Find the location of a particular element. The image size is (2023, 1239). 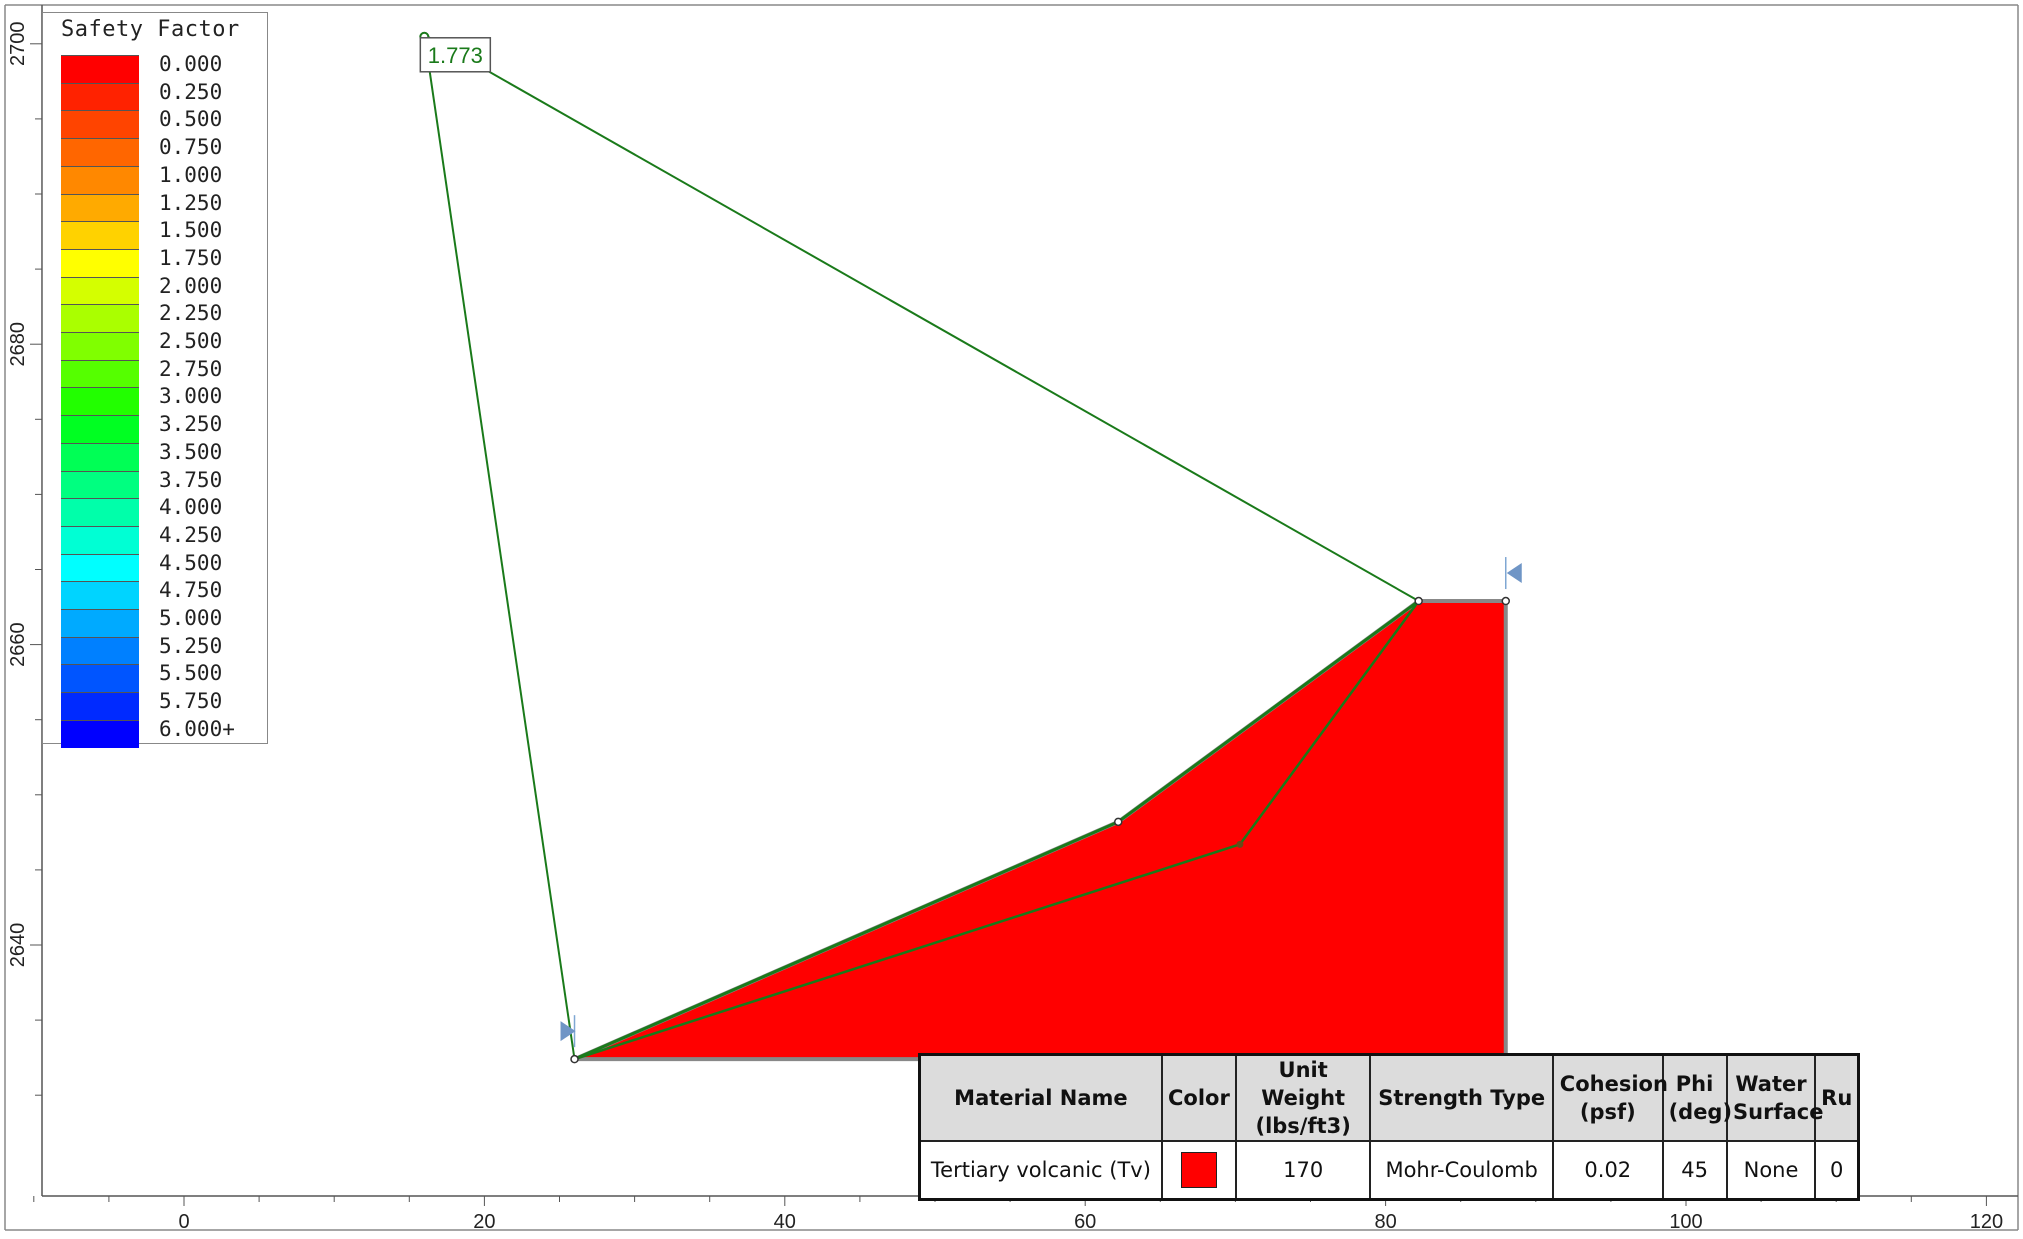

legend-label: 1.500 is located at coordinates (191, 230).